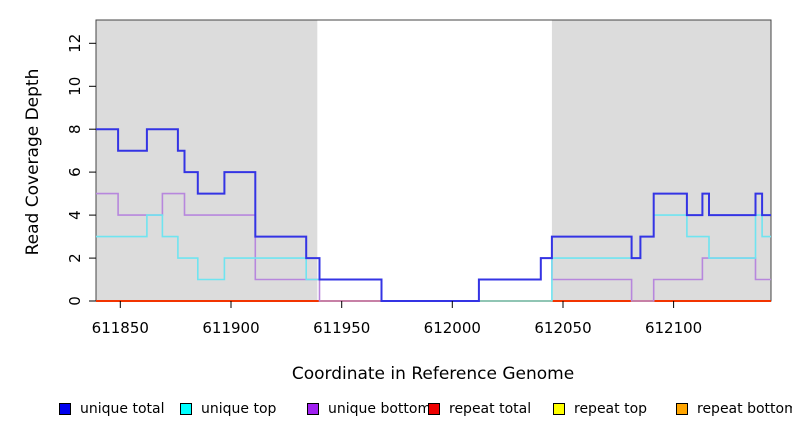  Describe the element at coordinates (562, 328) in the screenshot. I see `x-tick-label: 612050` at that location.